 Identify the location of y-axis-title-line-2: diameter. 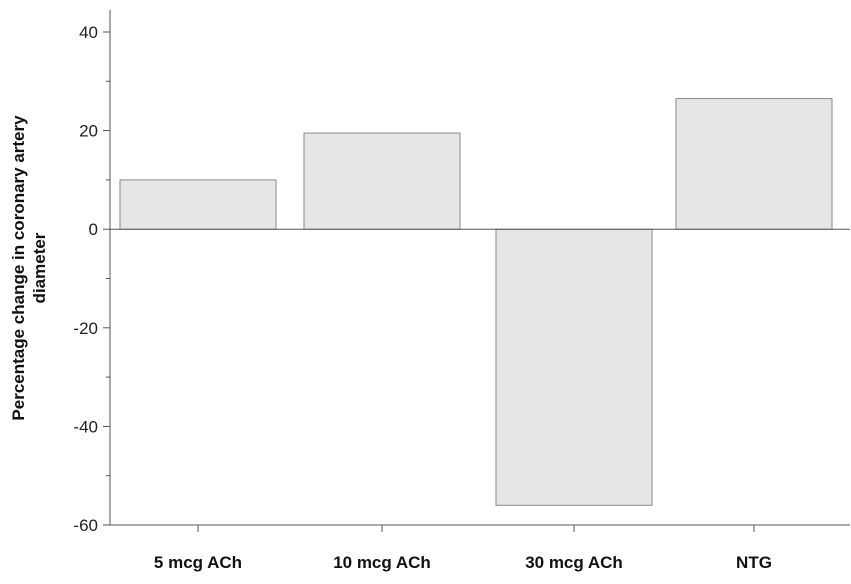
(39, 267).